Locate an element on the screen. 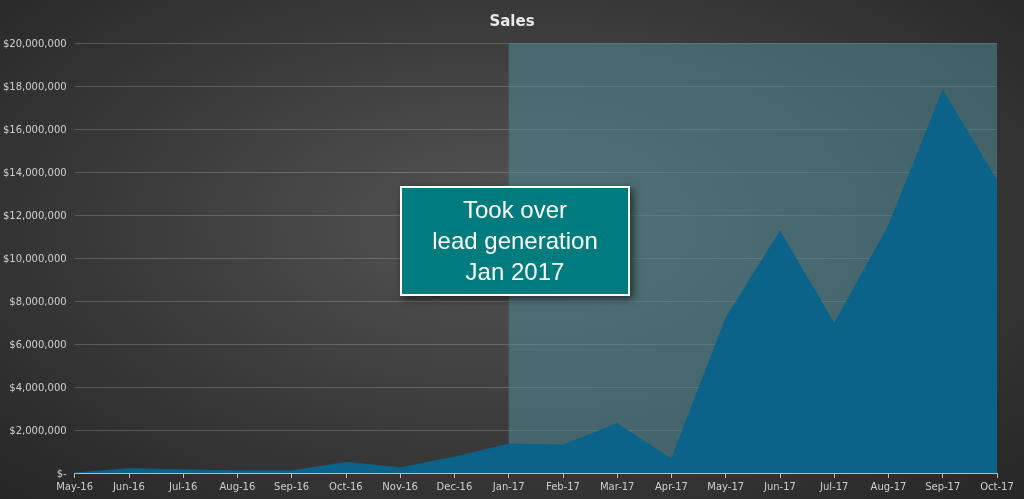  y-tick-label: $12,000,000 is located at coordinates (34, 215).